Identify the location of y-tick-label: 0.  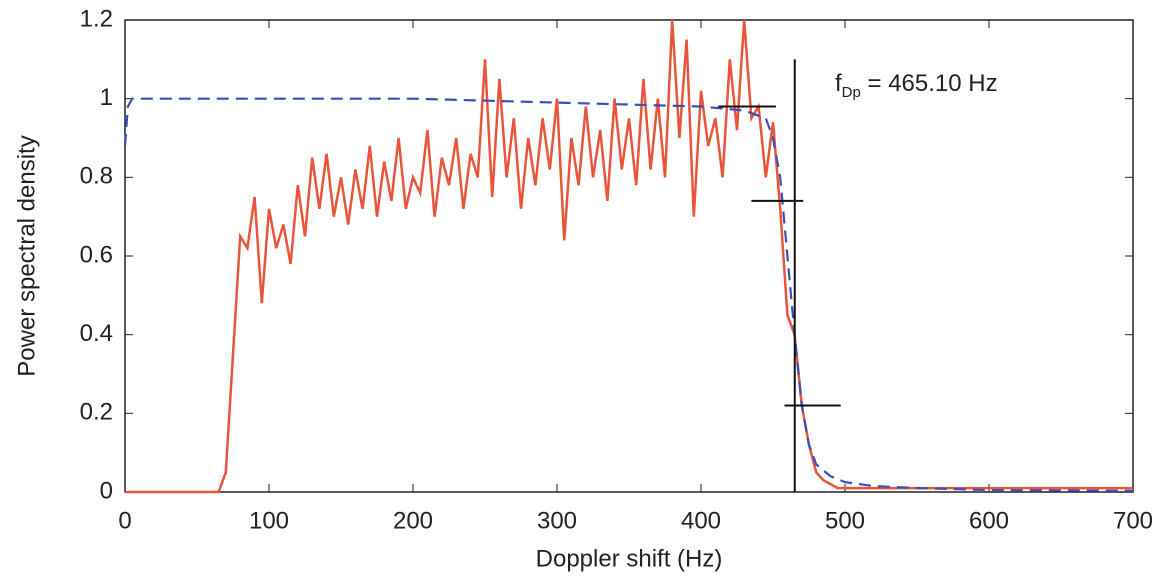
(106, 490).